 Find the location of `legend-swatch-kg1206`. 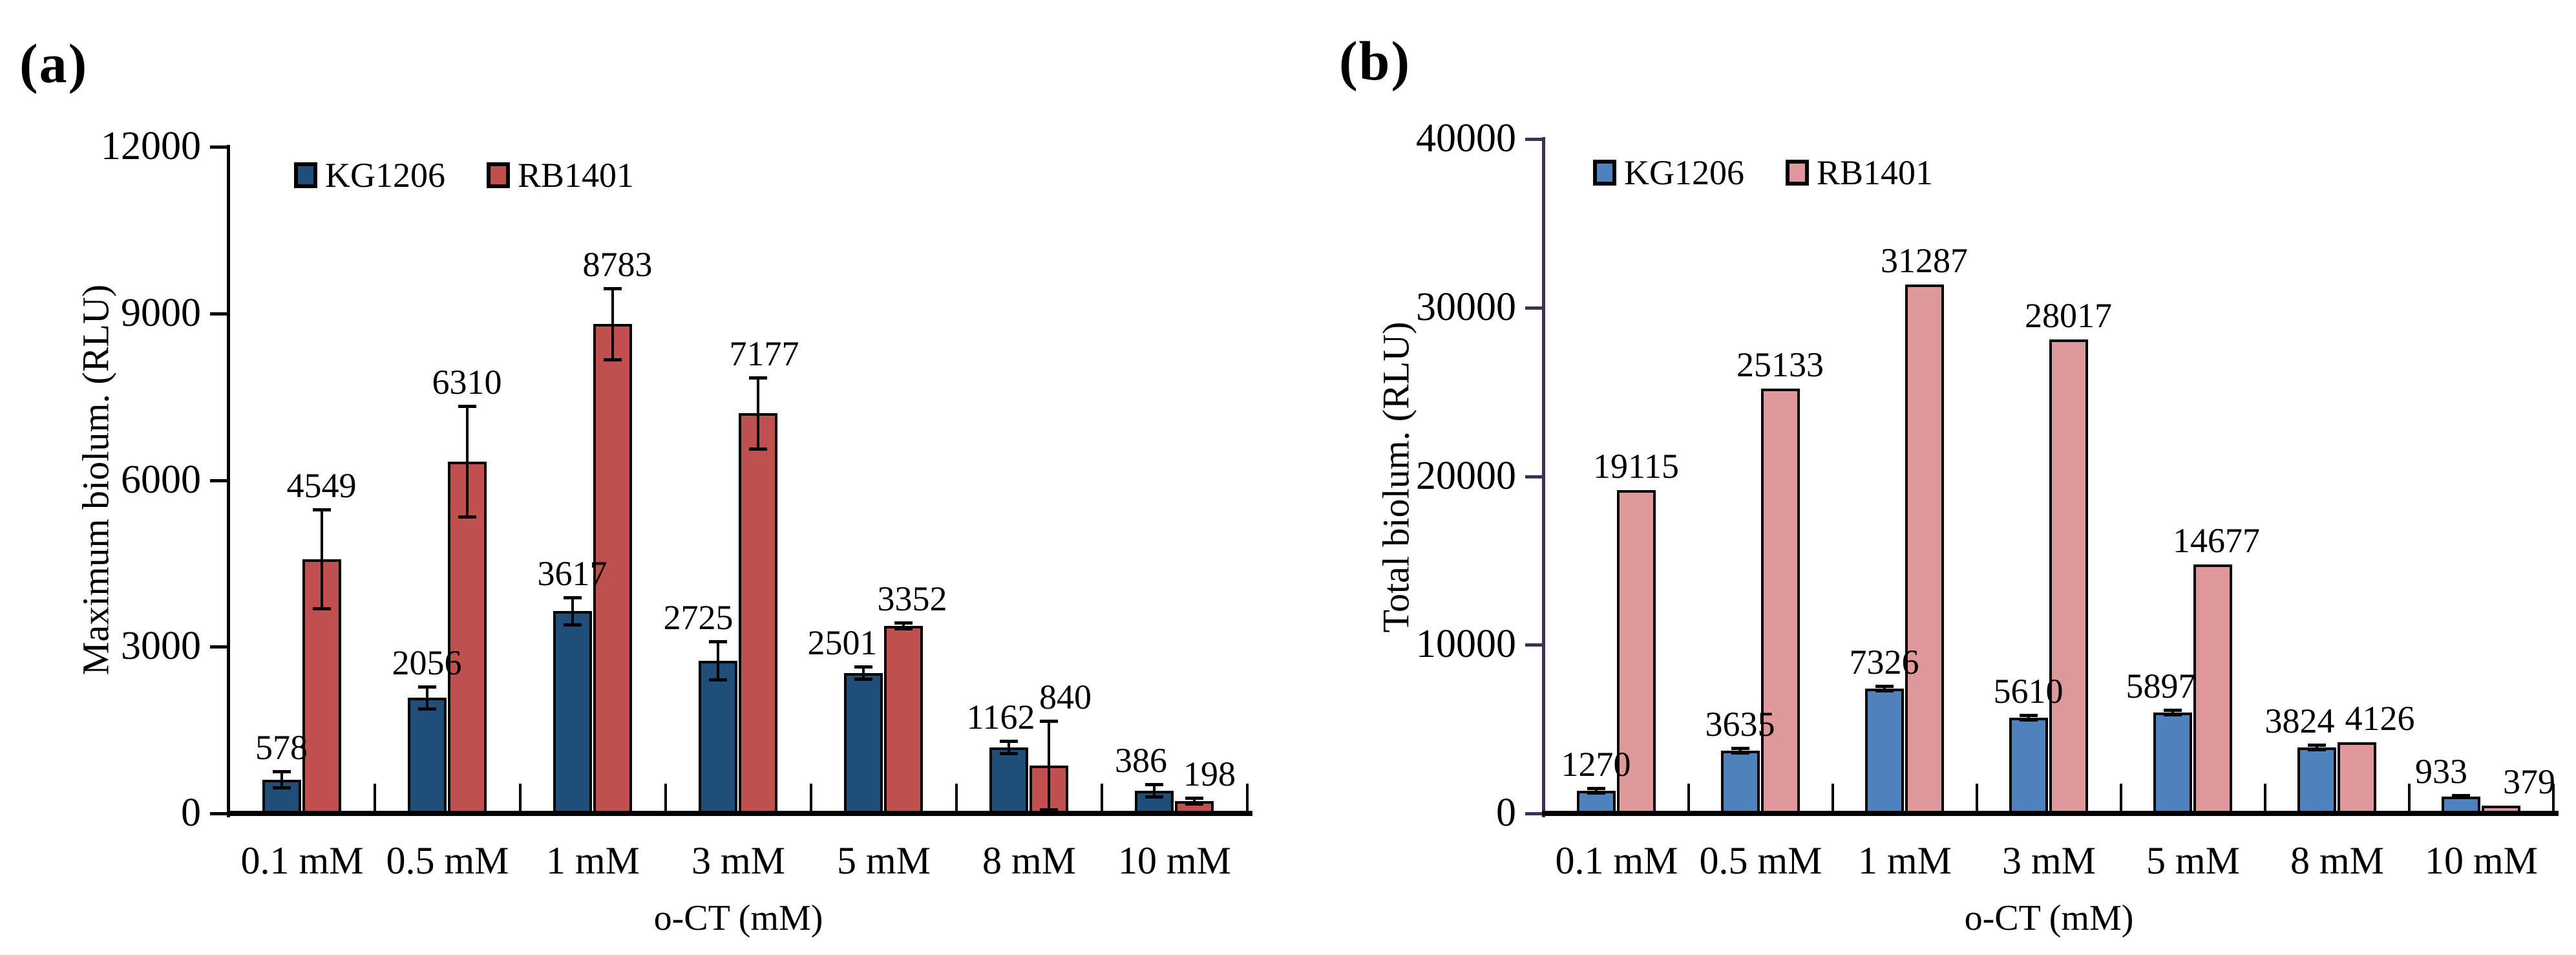

legend-swatch-kg1206 is located at coordinates (1604, 173).